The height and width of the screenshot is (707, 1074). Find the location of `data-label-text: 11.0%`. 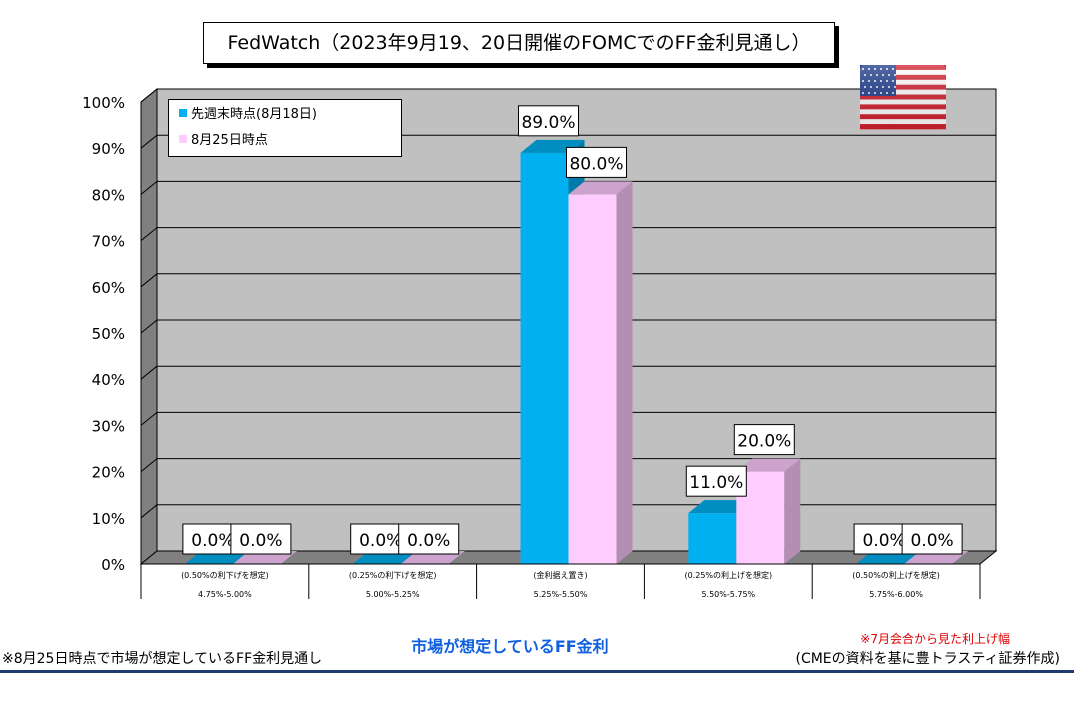

data-label-text: 11.0% is located at coordinates (716, 483).